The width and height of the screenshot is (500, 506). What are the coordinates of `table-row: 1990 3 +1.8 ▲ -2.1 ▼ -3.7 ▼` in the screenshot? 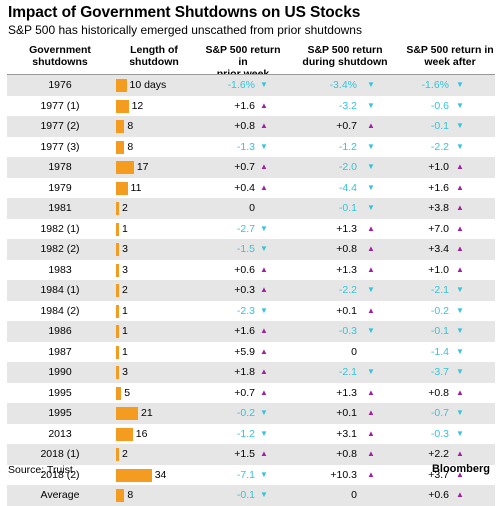 It's located at (251, 372).